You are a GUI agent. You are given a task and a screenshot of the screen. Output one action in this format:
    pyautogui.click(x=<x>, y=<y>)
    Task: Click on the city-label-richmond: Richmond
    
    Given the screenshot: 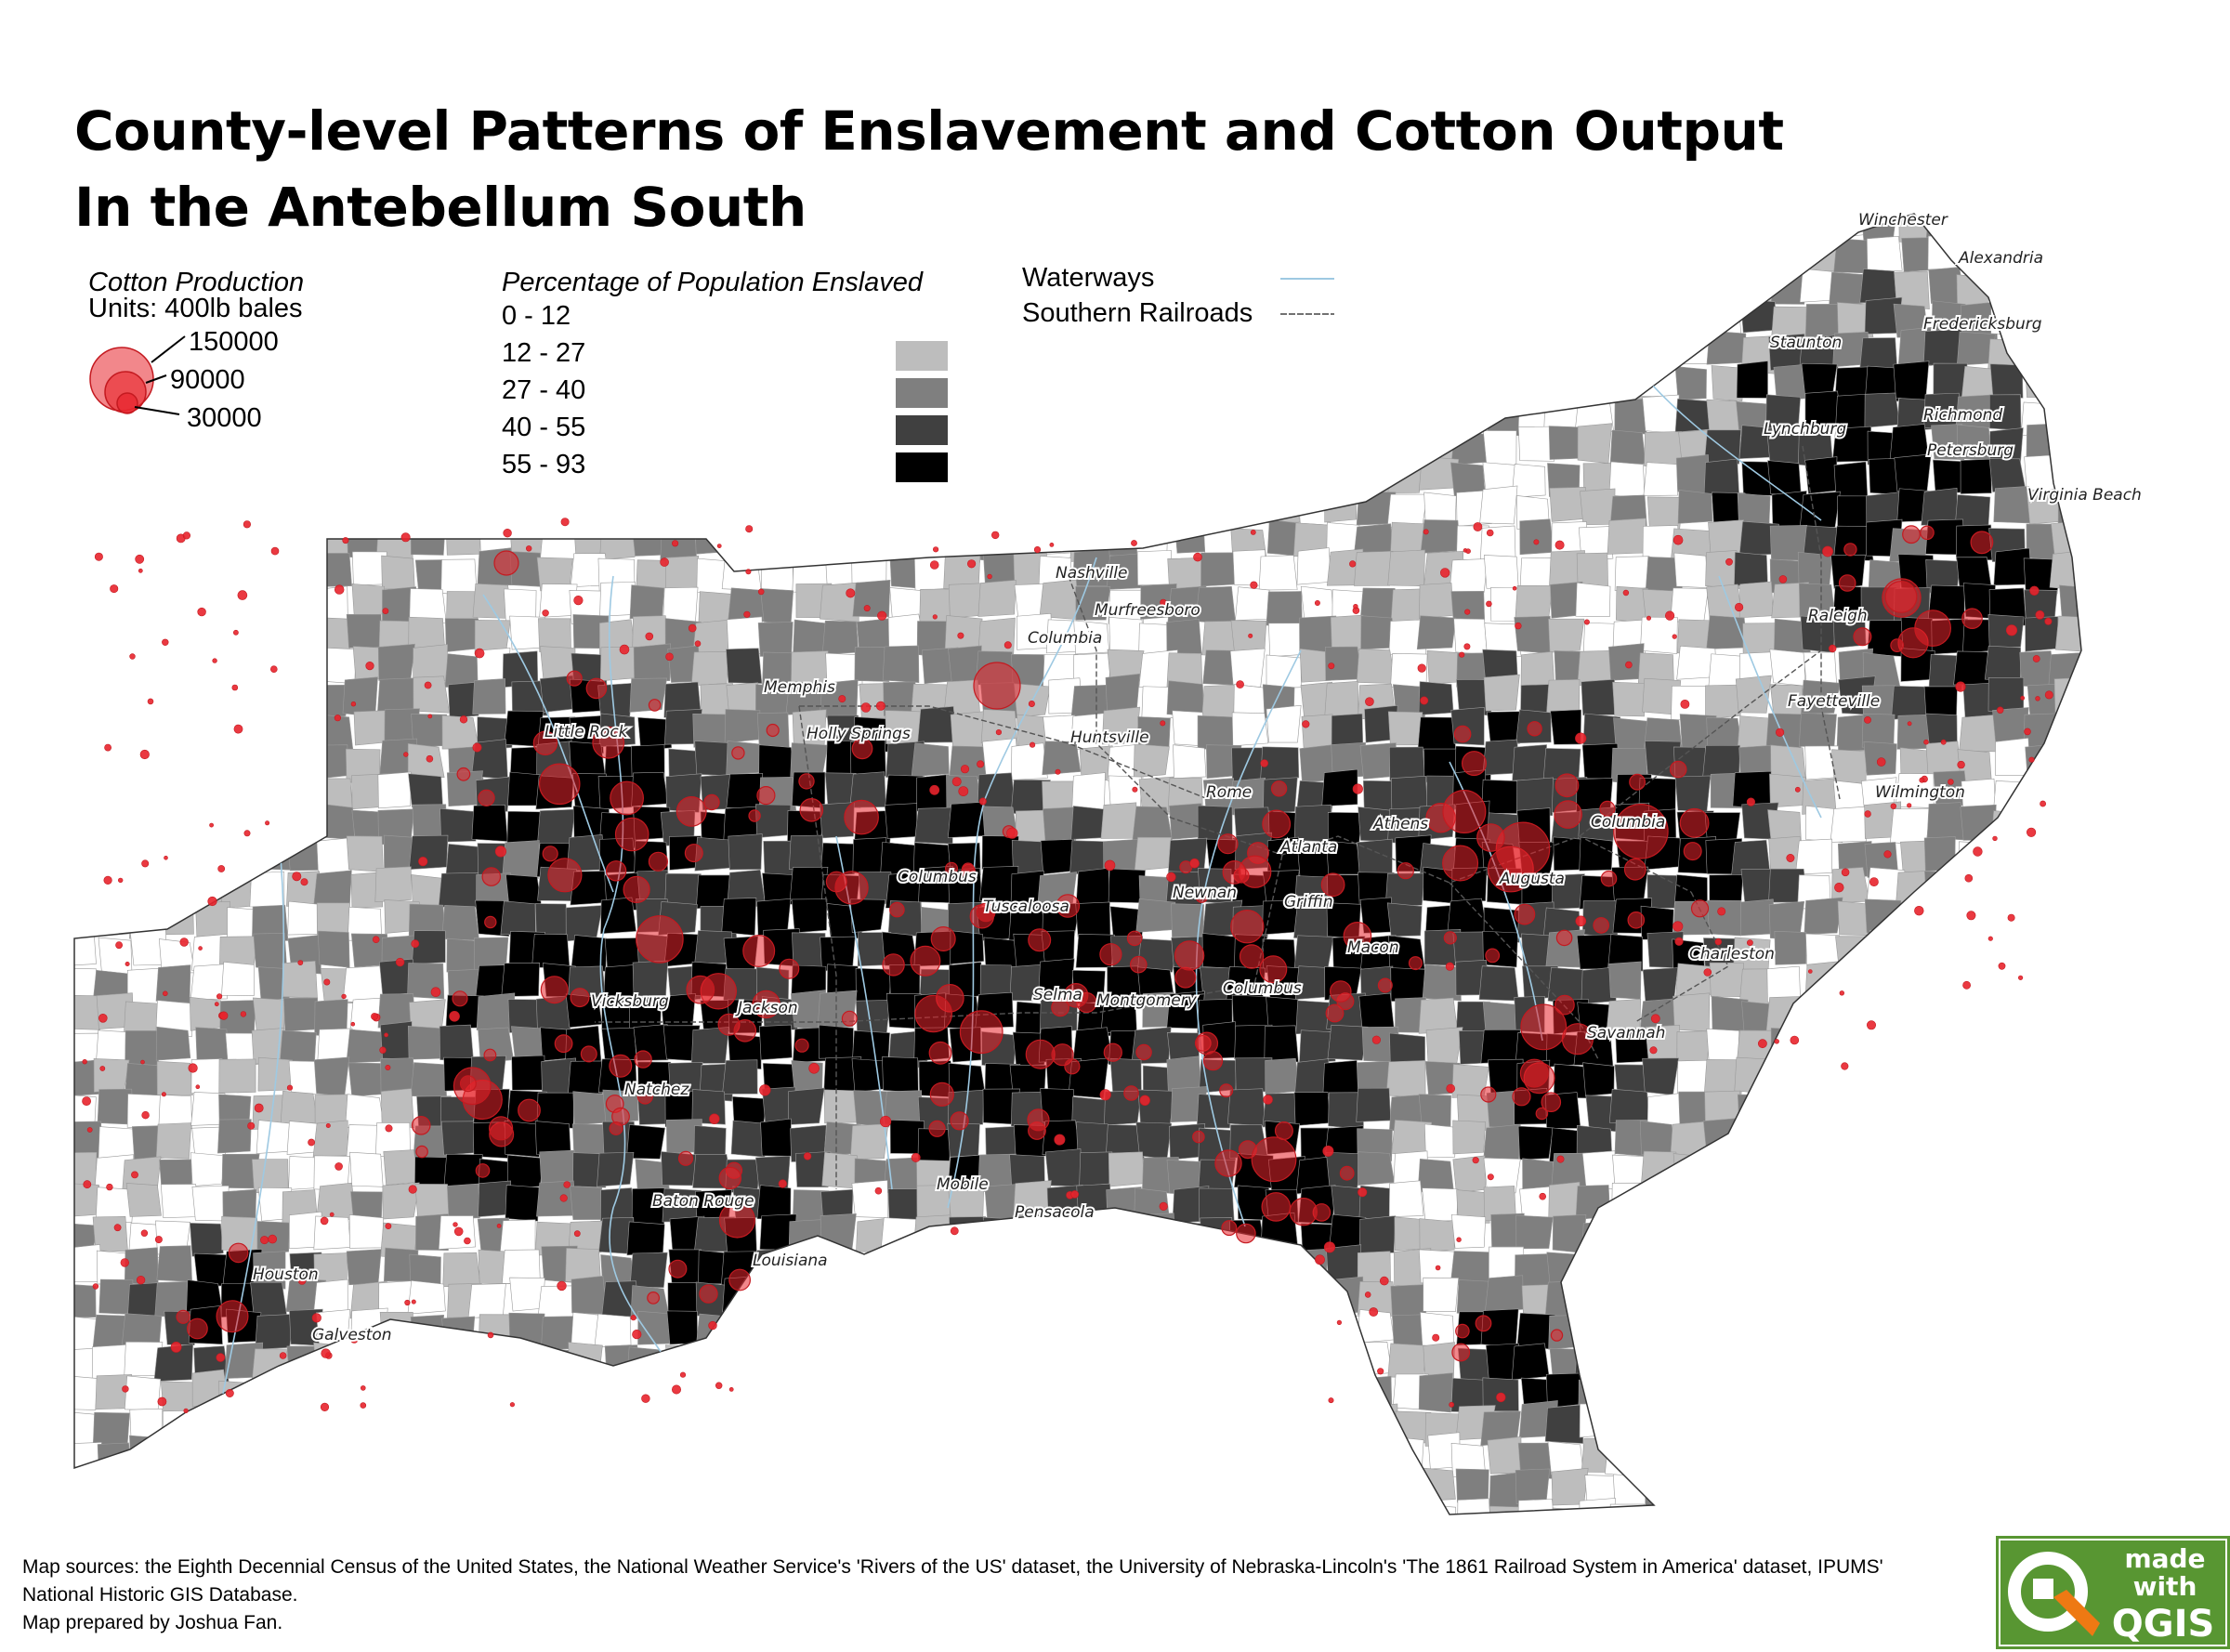 What is the action you would take?
    pyautogui.click(x=1963, y=415)
    